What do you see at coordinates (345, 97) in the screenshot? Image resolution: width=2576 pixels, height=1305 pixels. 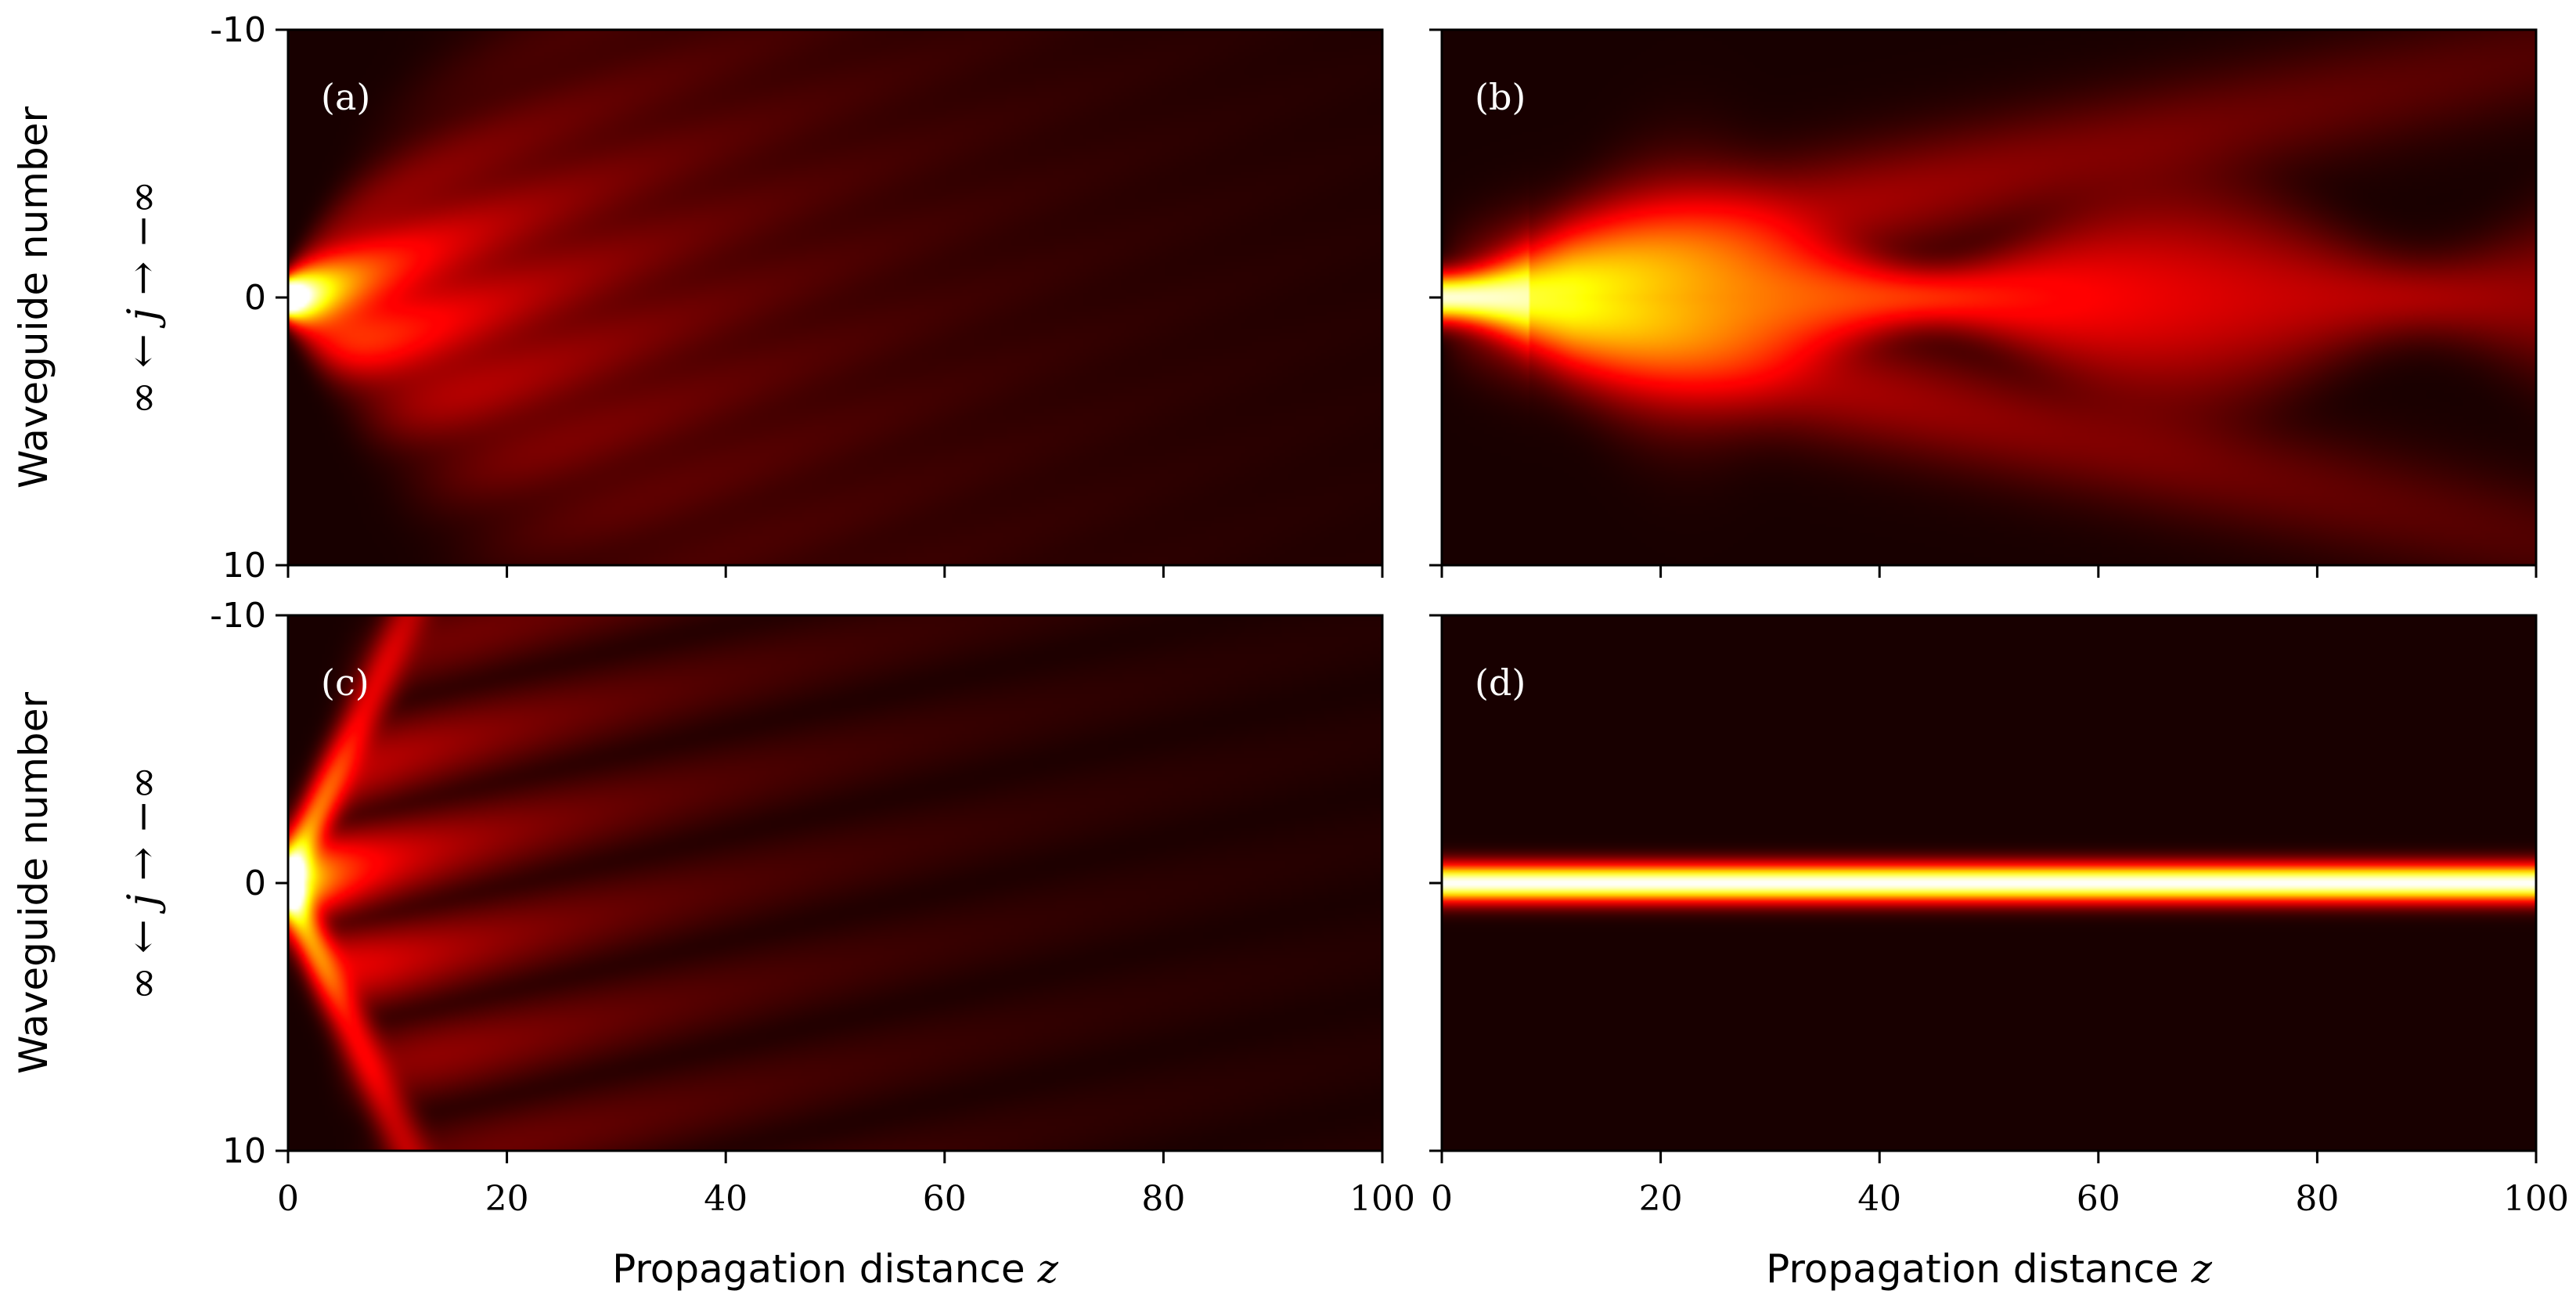 I see `panel-label: (a)` at bounding box center [345, 97].